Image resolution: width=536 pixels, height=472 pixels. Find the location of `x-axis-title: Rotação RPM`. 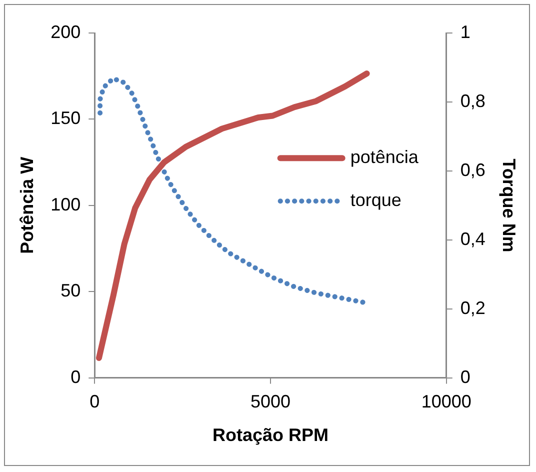

x-axis-title: Rotação RPM is located at coordinates (270, 435).